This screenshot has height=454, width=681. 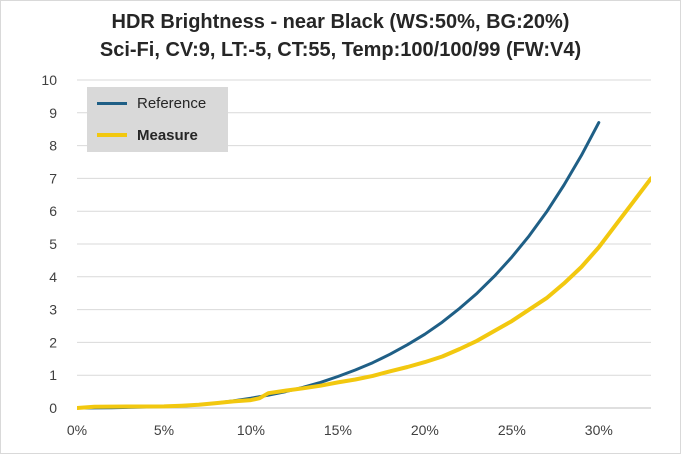 I want to click on y-tick-label: 2, so click(x=53, y=342).